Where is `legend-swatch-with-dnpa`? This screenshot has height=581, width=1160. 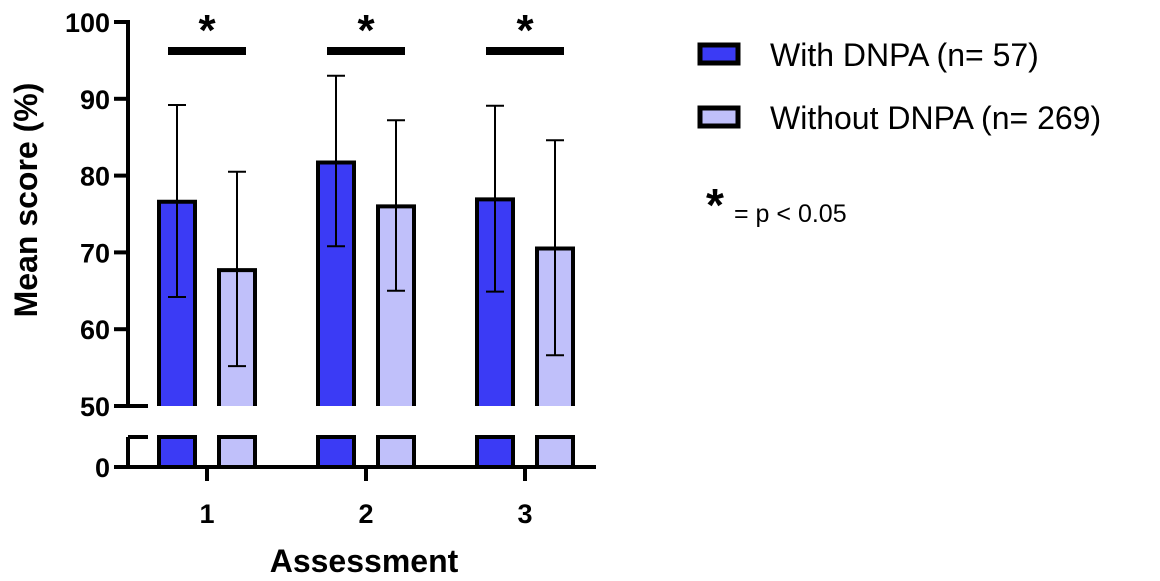
legend-swatch-with-dnpa is located at coordinates (719, 54).